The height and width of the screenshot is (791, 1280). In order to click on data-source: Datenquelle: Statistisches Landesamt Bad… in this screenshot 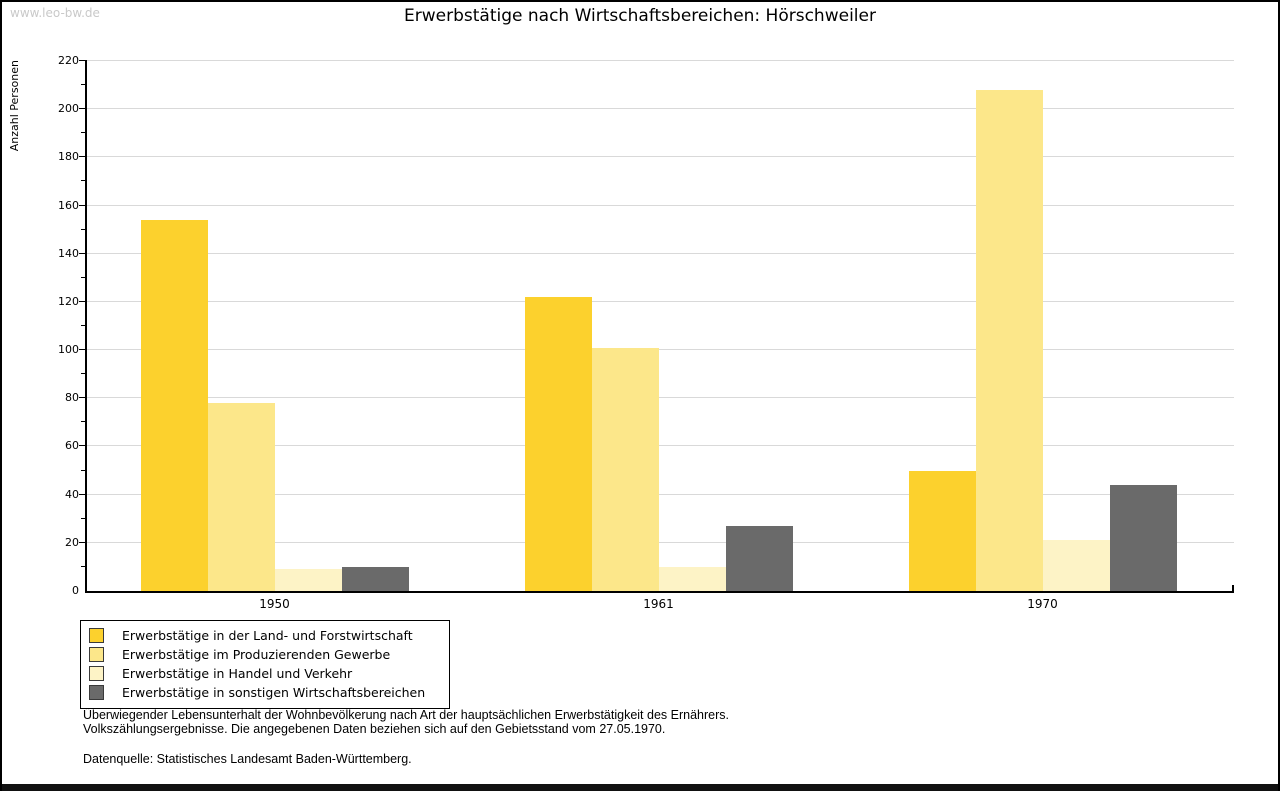, I will do `click(247, 759)`.